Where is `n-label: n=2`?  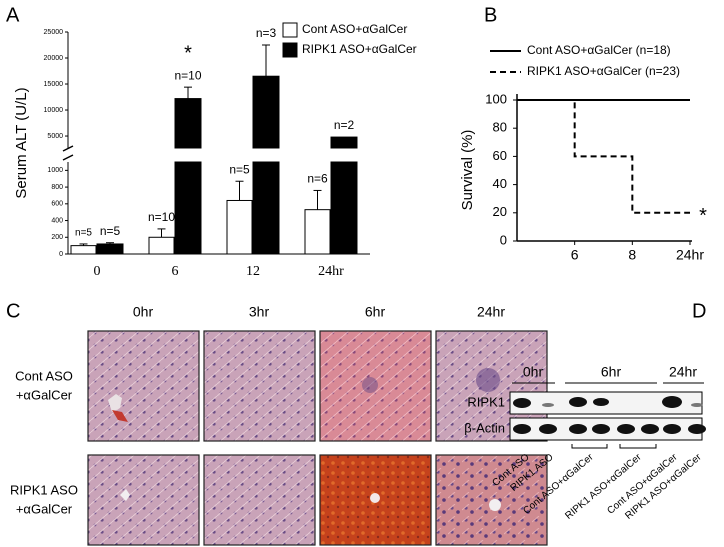
n-label: n=2 is located at coordinates (344, 125).